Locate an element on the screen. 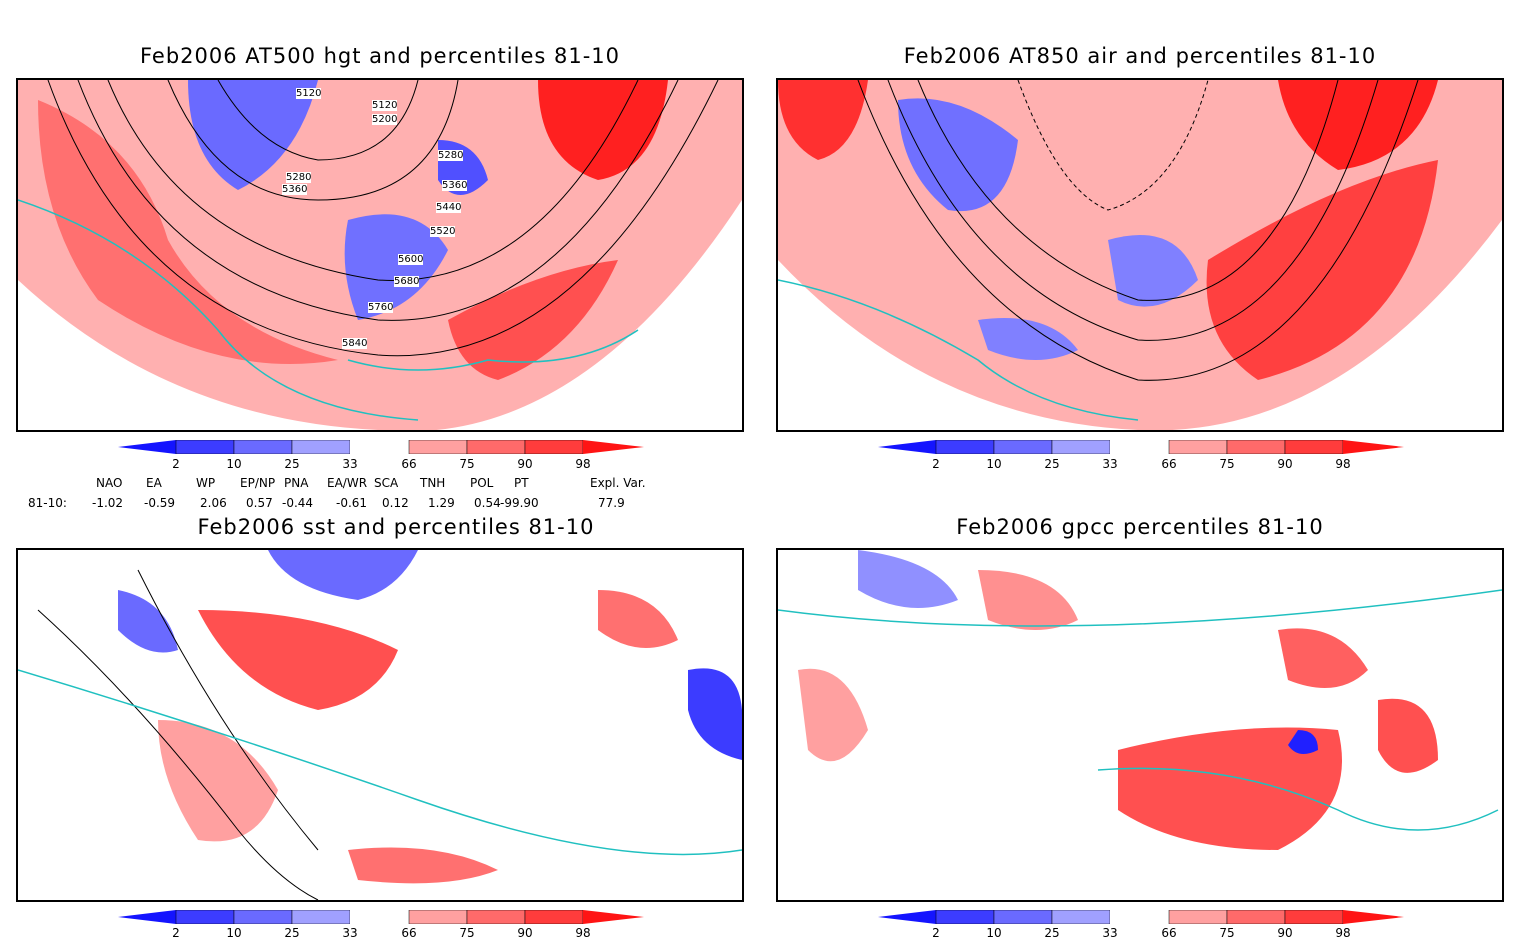 This screenshot has width=1520, height=940. index-header: SCA is located at coordinates (386, 483).